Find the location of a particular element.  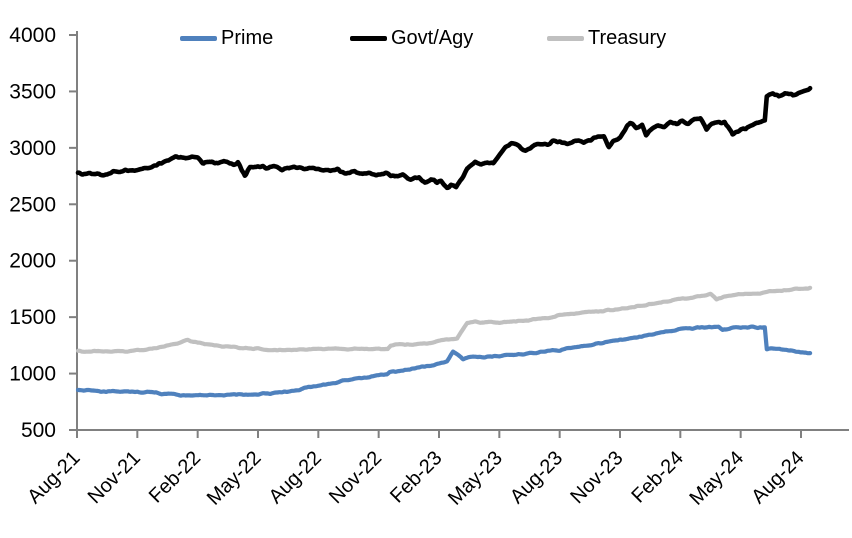

govt-agy-line-swatch-icon is located at coordinates (368, 38).